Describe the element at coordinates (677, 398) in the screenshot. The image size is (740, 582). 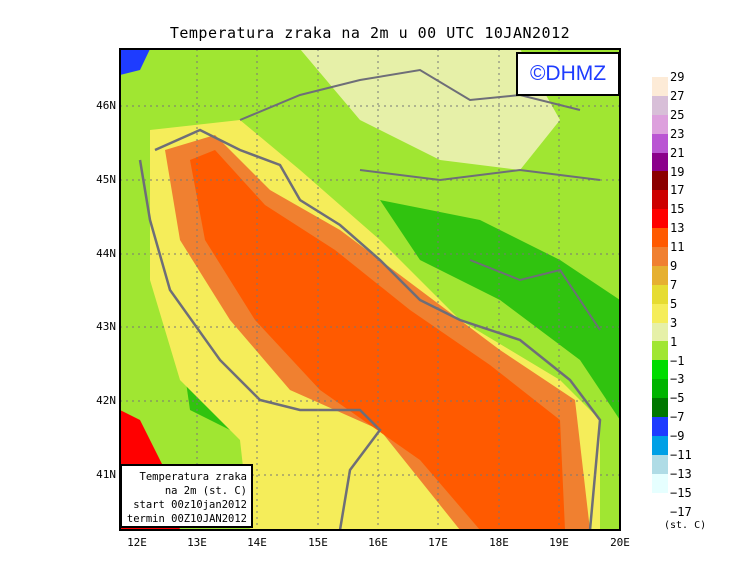
I see `colorbar-label: −5` at that location.